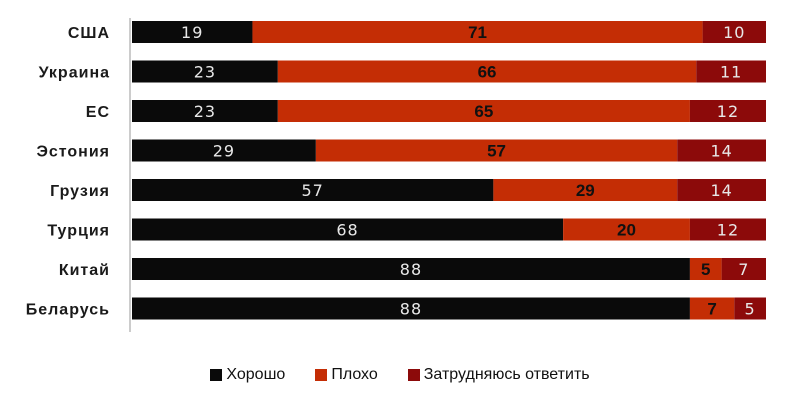  What do you see at coordinates (89, 33) in the screenshot?
I see `category-label: США` at bounding box center [89, 33].